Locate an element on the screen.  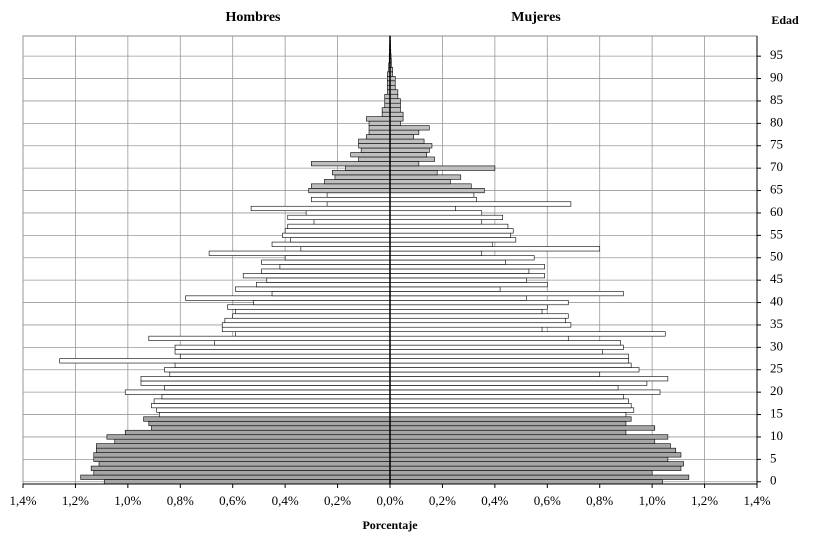
y-tick-label: 55 is located at coordinates (776, 233).